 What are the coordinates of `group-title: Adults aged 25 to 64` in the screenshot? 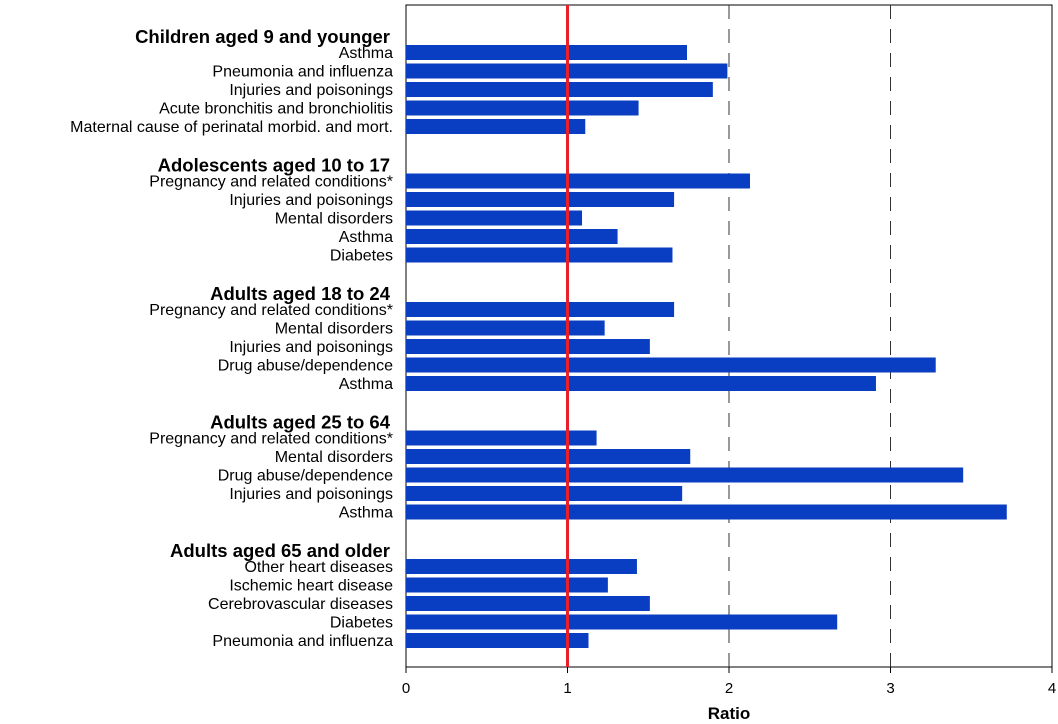 It's located at (300, 422).